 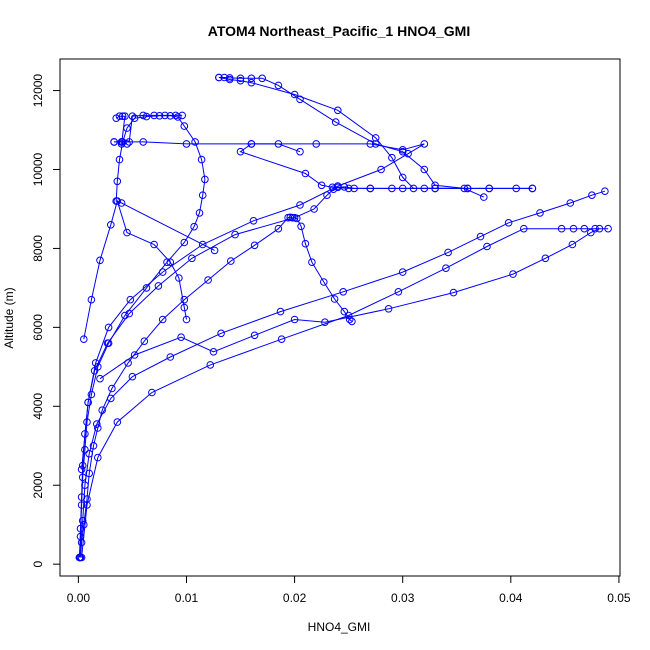 I want to click on y-tick-label: 2000, so click(x=38, y=485).